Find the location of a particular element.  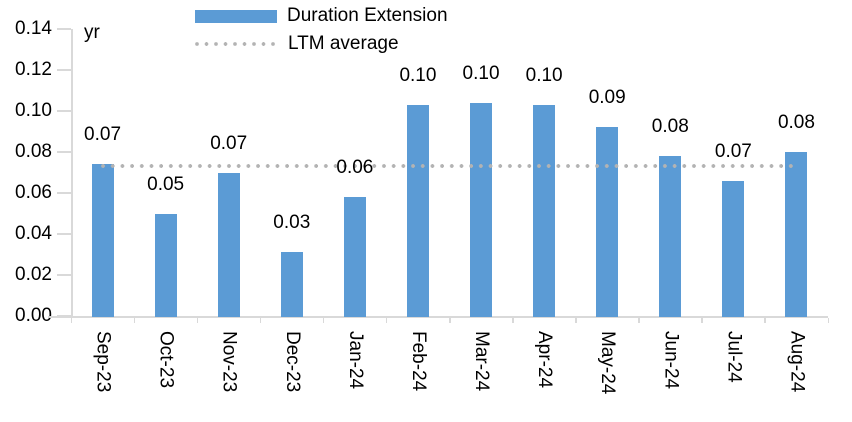

y-axis-tick-label: 0.04 is located at coordinates (33, 233).